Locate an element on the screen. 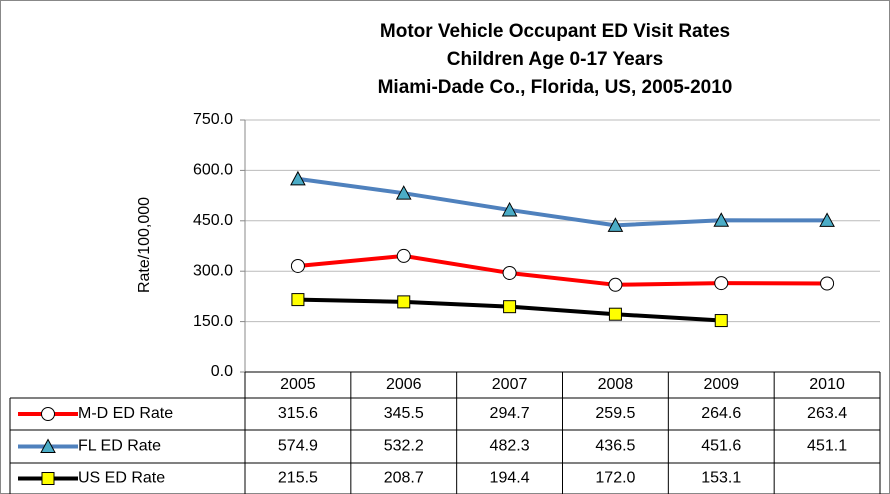 This screenshot has width=890, height=494. table-value: 315.6 is located at coordinates (298, 413).